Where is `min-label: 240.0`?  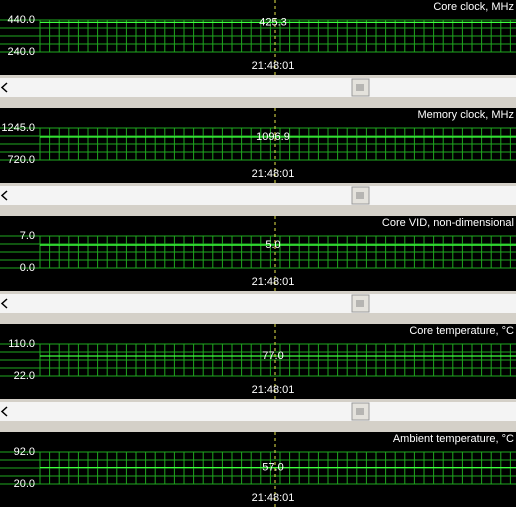
min-label: 240.0 is located at coordinates (21, 52).